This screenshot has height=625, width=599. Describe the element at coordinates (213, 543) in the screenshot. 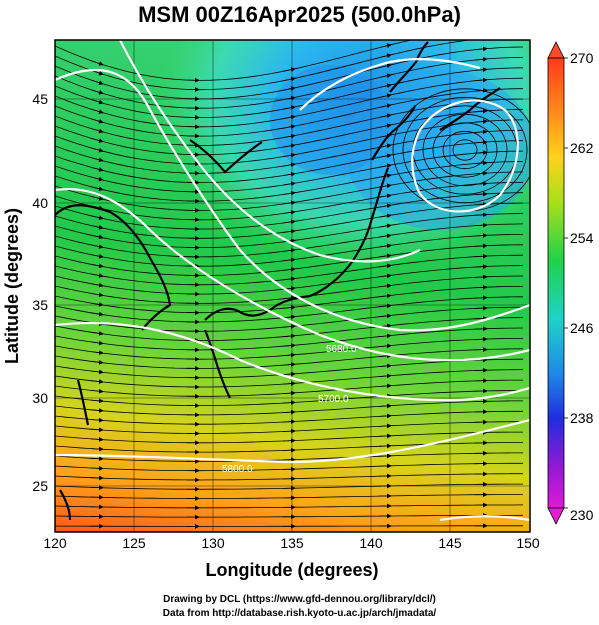

I see `x-tick-130: 130` at that location.